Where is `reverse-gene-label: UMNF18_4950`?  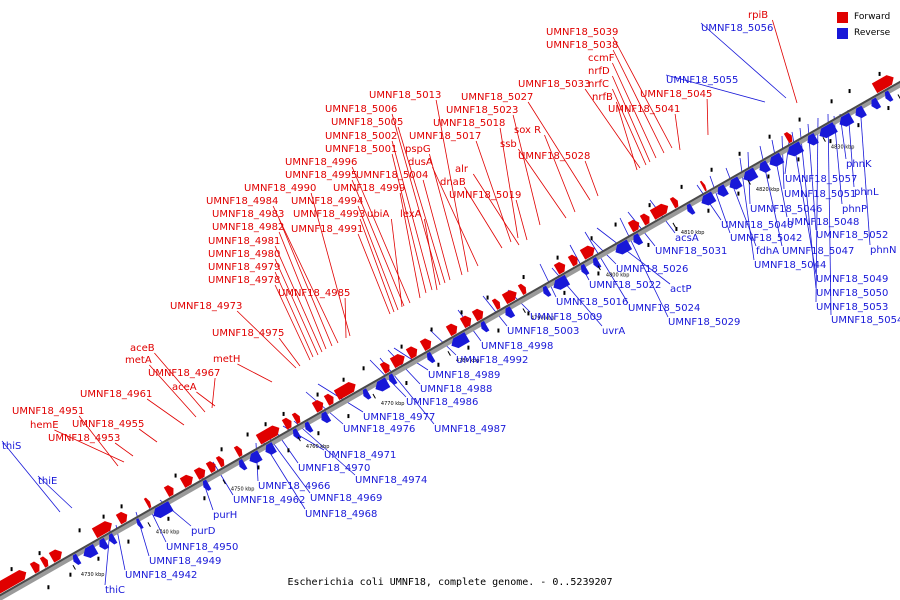
reverse-gene-label: UMNF18_4950 is located at coordinates (202, 547).